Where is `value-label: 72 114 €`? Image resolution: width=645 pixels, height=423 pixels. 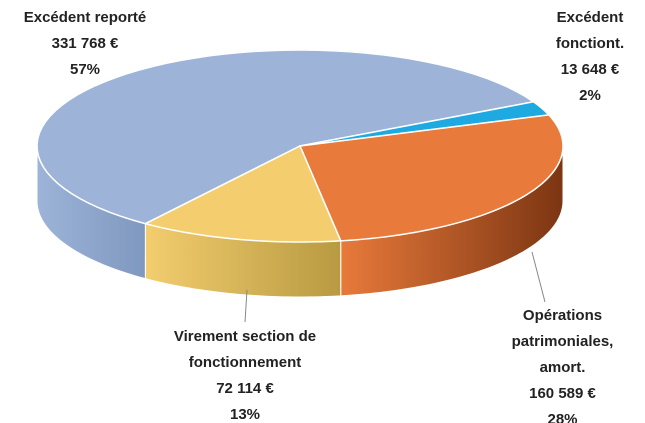 value-label: 72 114 € is located at coordinates (245, 388).